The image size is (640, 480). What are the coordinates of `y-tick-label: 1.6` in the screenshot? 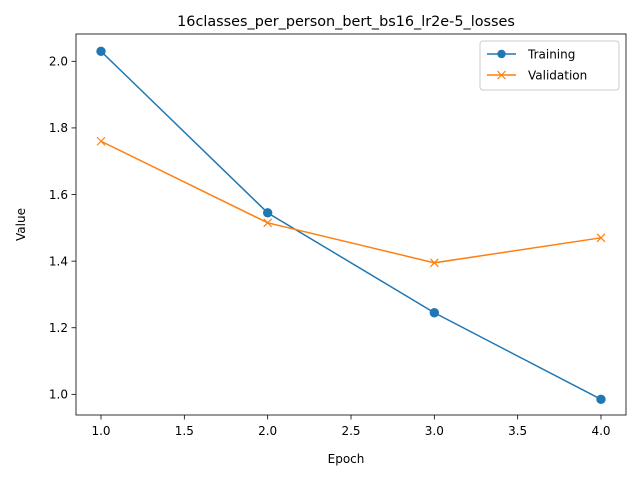 It's located at (58, 195).